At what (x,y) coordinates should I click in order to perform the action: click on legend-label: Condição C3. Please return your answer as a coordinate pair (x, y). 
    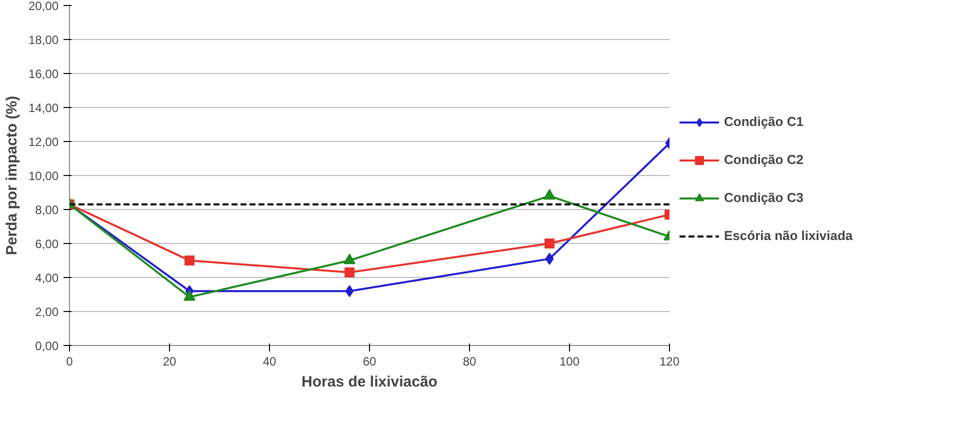
    Looking at the image, I should click on (764, 197).